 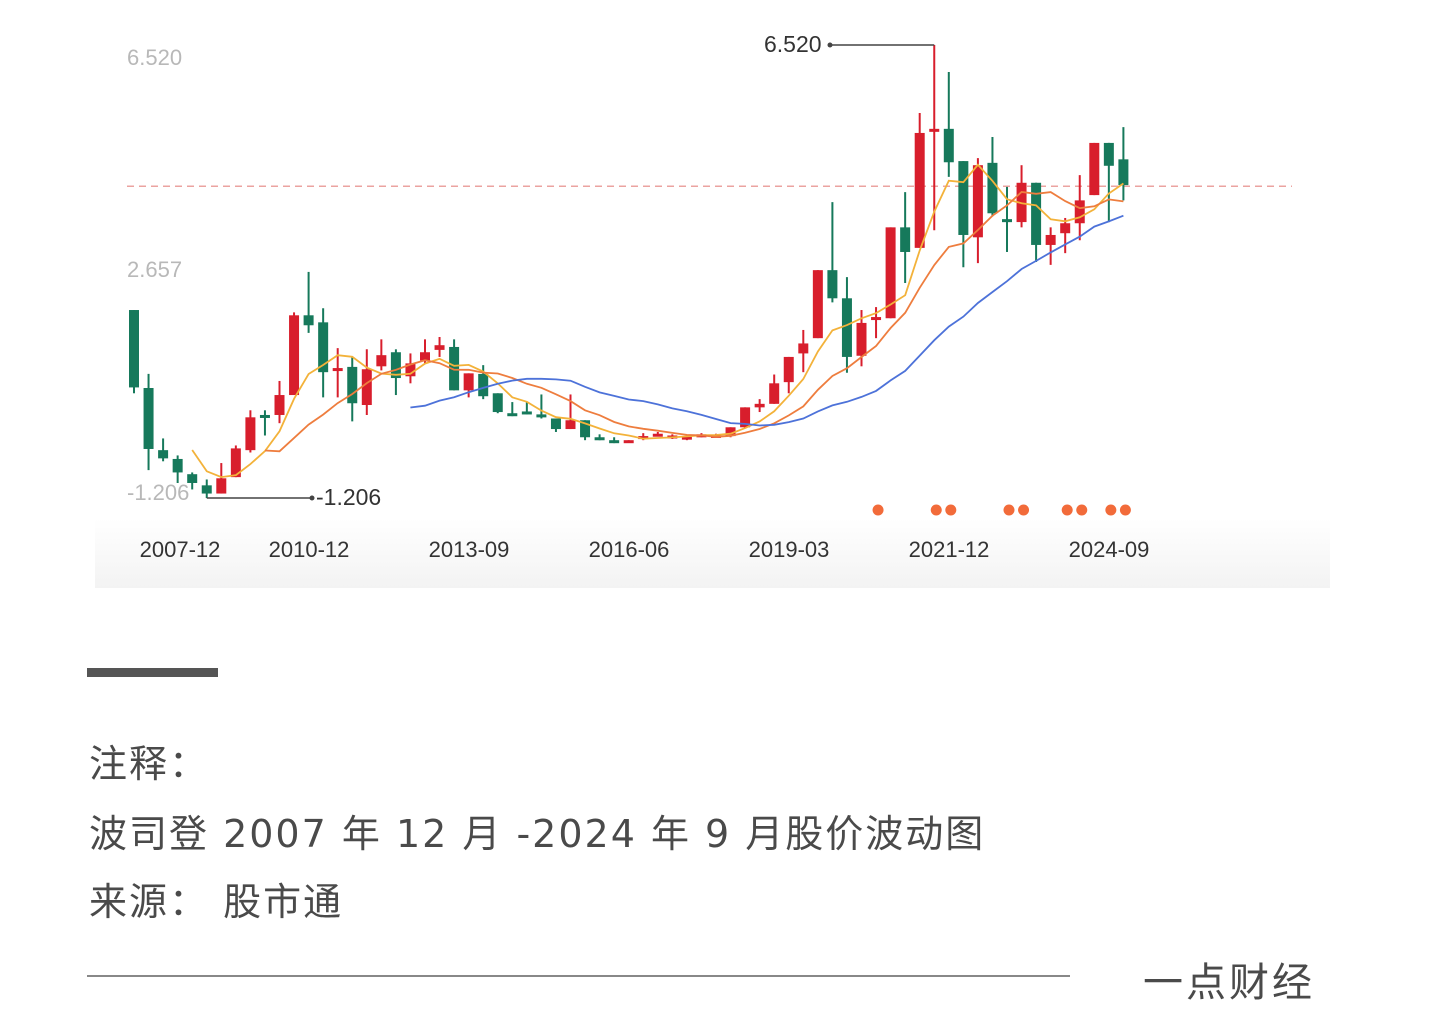 What do you see at coordinates (152, 672) in the screenshot?
I see `accent-bar` at bounding box center [152, 672].